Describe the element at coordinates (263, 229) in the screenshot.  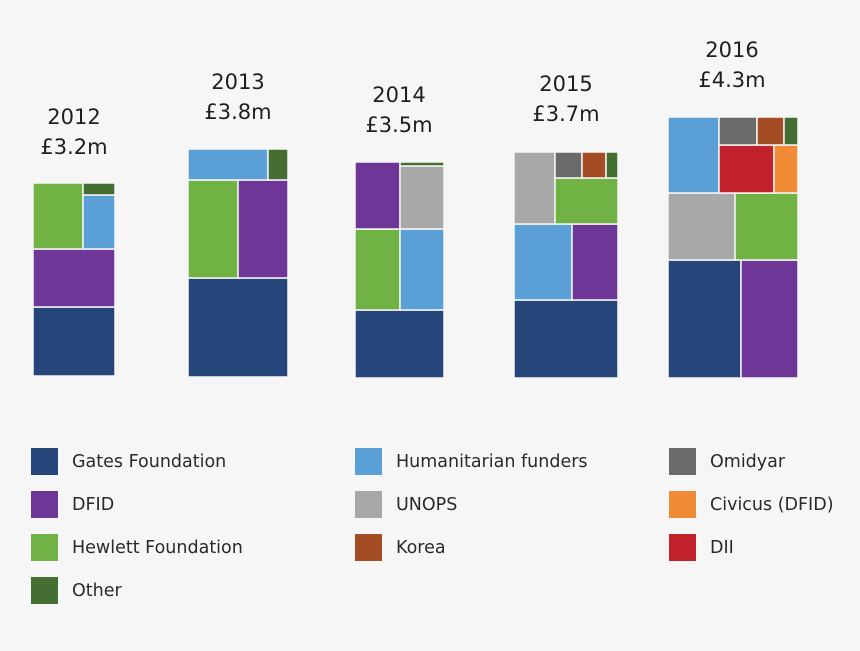
I see `tile-2013-dfid` at that location.